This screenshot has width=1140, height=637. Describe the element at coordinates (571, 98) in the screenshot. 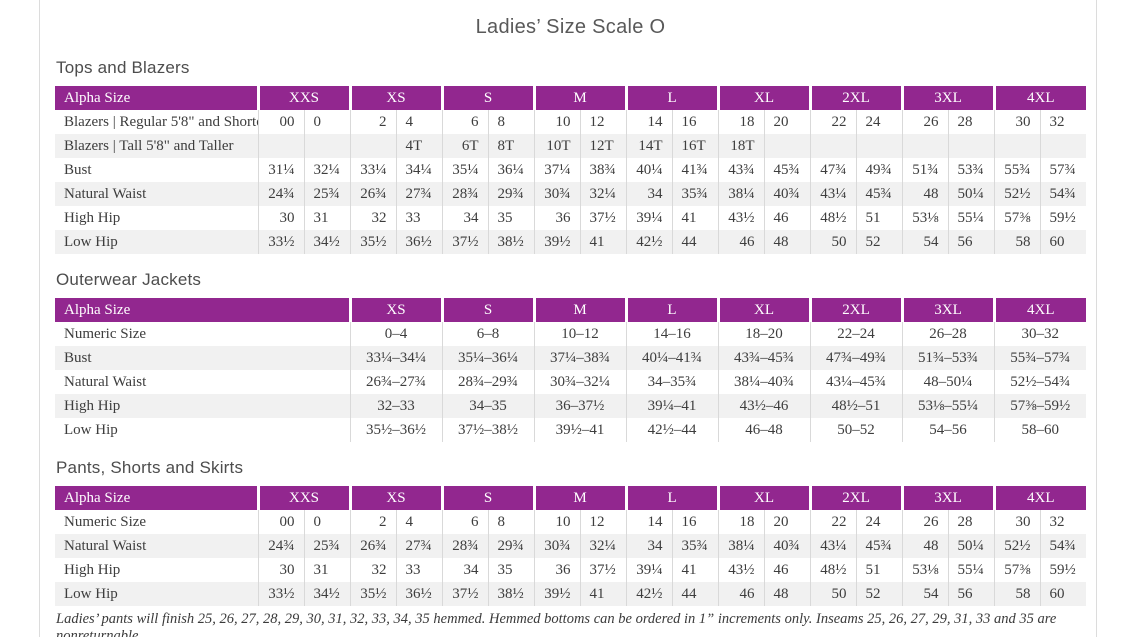

I see `header-row: Alpha Size XXS XS S M L XL 2XL 3XL 4XL` at that location.